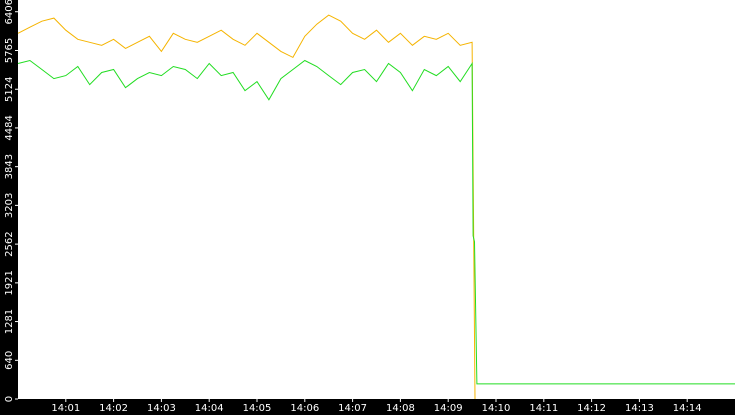 The image size is (735, 415). What do you see at coordinates (161, 408) in the screenshot?
I see `x-tick-label: 14:03` at bounding box center [161, 408].